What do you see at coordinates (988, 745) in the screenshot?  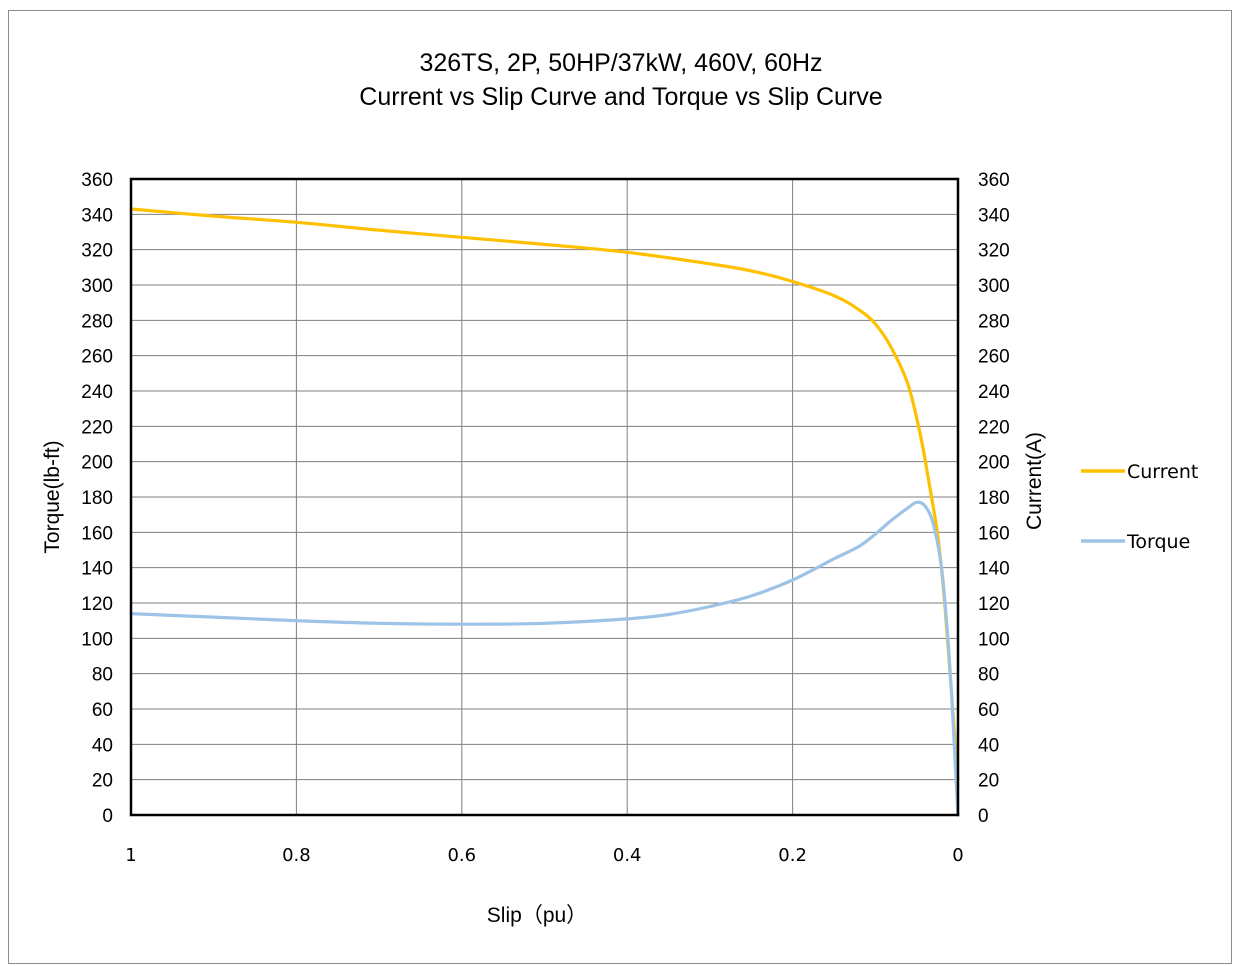 I see `y-tick-label-right: 40` at bounding box center [988, 745].